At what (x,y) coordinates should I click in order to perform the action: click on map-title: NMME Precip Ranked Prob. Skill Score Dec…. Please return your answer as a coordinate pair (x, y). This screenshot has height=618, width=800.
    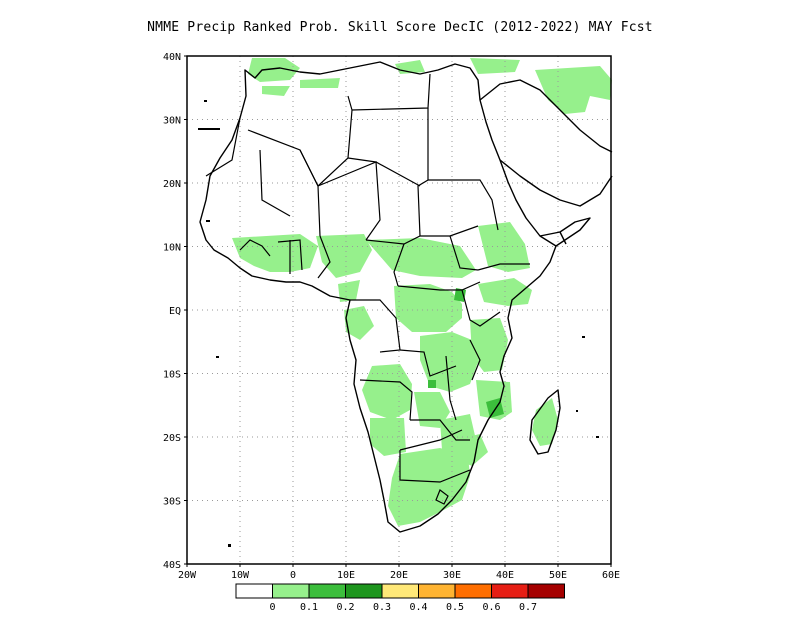
    Looking at the image, I should click on (400, 27).